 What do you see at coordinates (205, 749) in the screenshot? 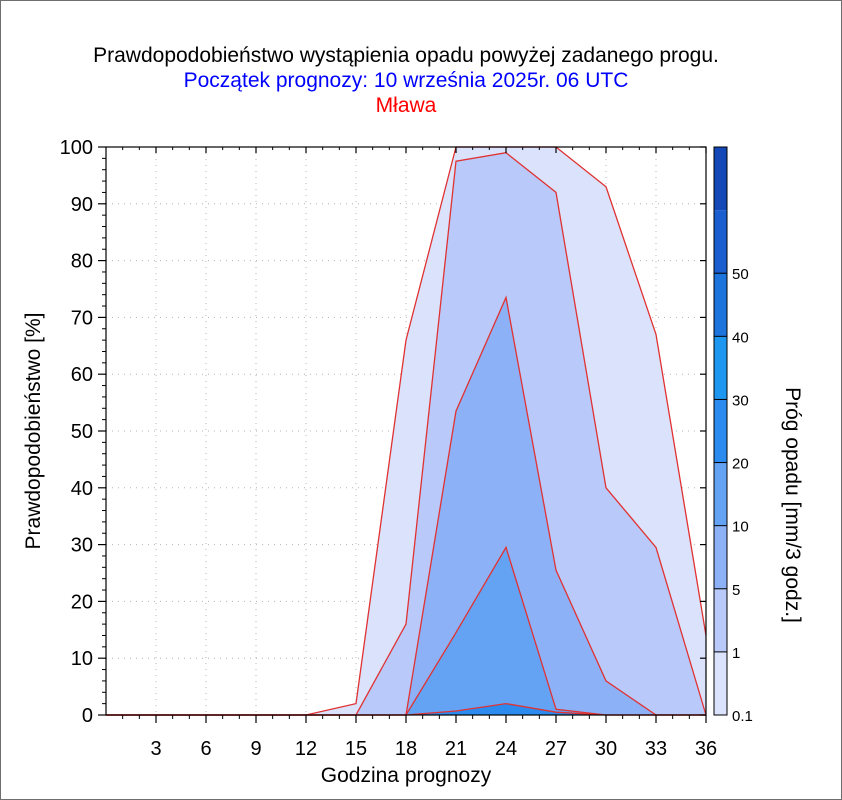
I see `x-tick-label: 6` at bounding box center [205, 749].